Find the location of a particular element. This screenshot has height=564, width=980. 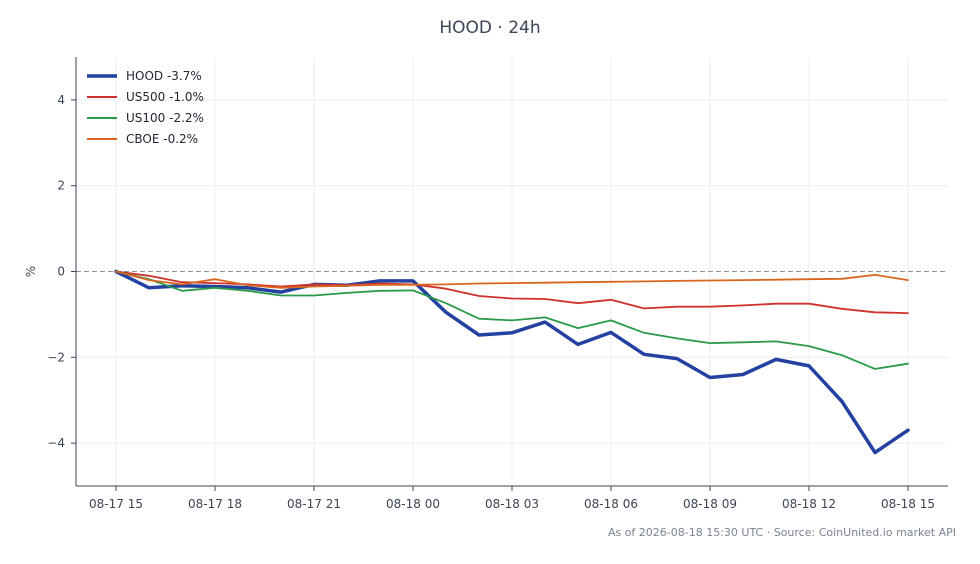

x-tick-label: 08-18 06 is located at coordinates (611, 504).